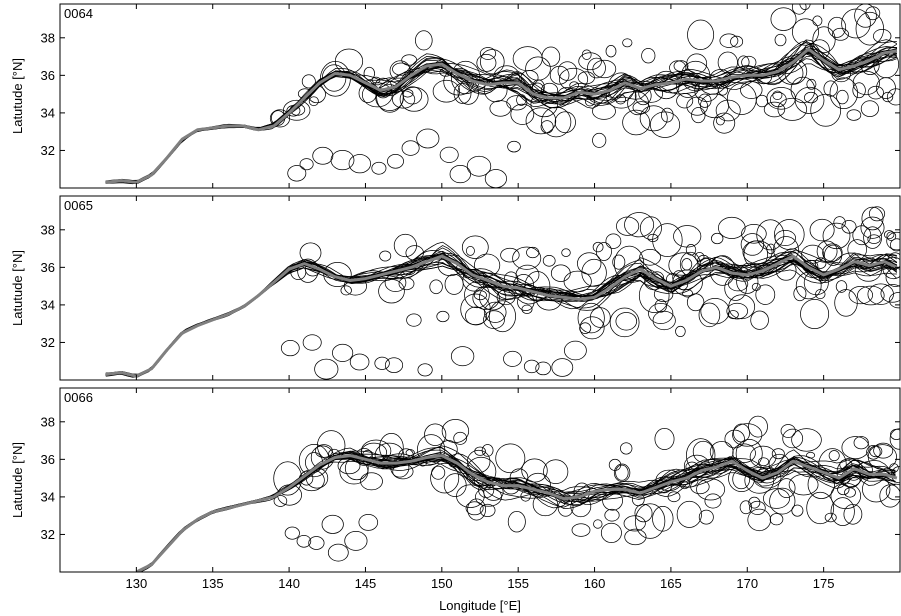 The width and height of the screenshot is (901, 616). Describe the element at coordinates (48, 267) in the screenshot. I see `y-tick-label: 36` at that location.